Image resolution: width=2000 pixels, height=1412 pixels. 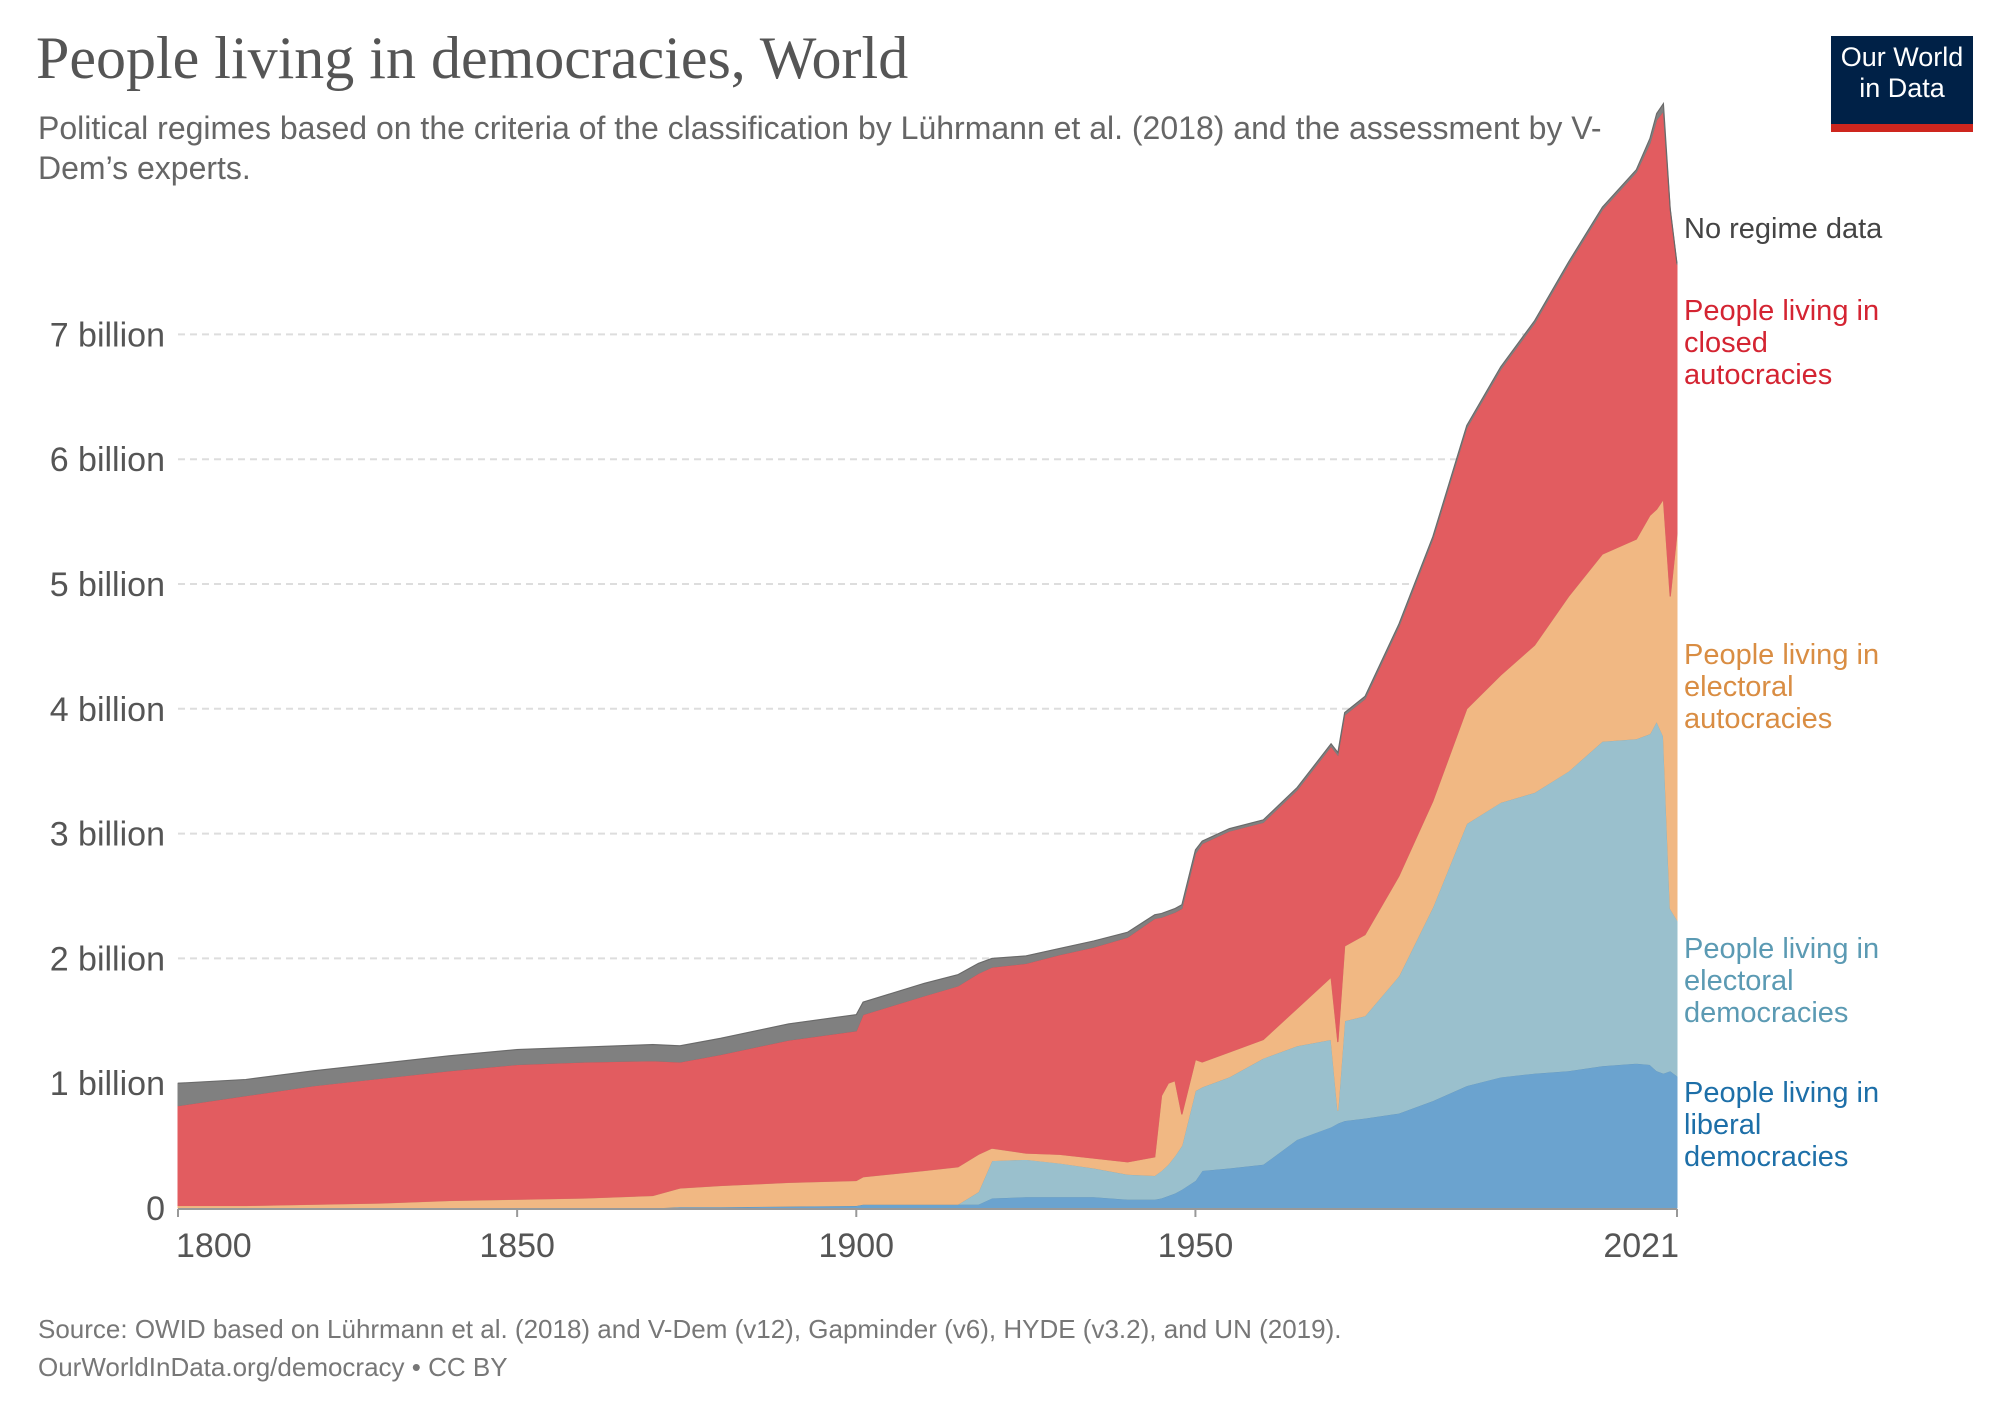 I want to click on owid-logo: Our World in Data, so click(x=1902, y=84).